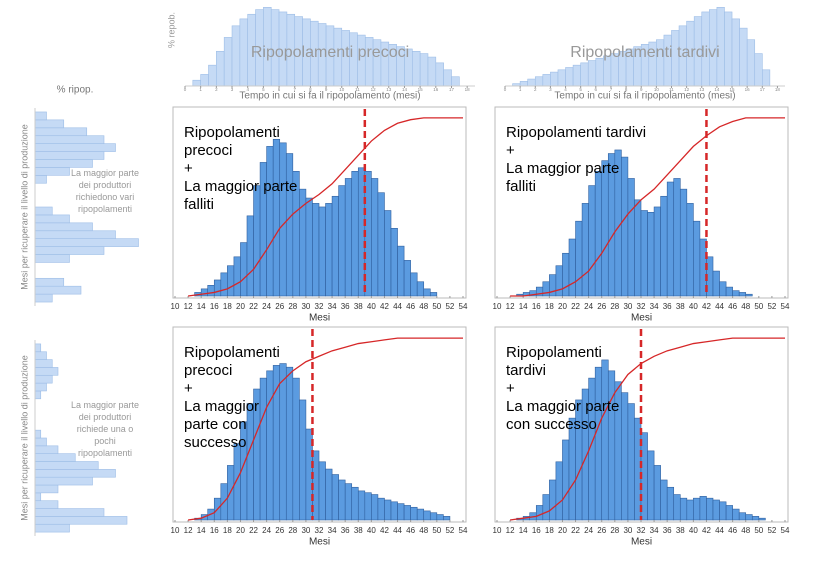 The width and height of the screenshot is (820, 581). Describe the element at coordinates (310, 89) in the screenshot. I see `x-tick-label: 8` at that location.